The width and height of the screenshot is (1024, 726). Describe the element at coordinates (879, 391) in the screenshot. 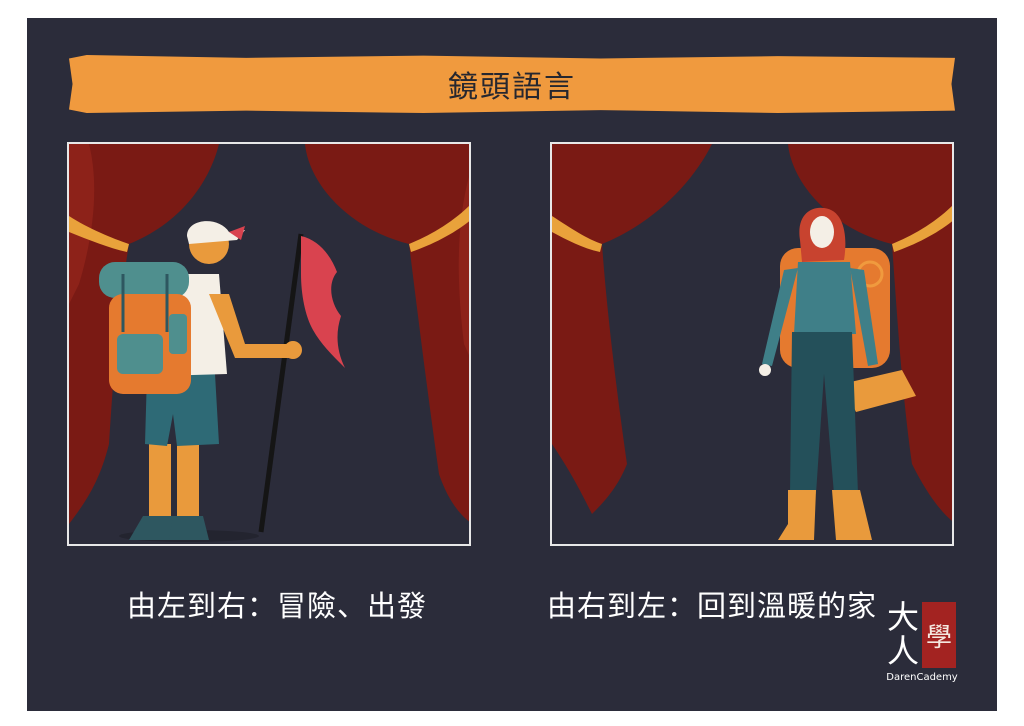

I see `map-icon` at that location.